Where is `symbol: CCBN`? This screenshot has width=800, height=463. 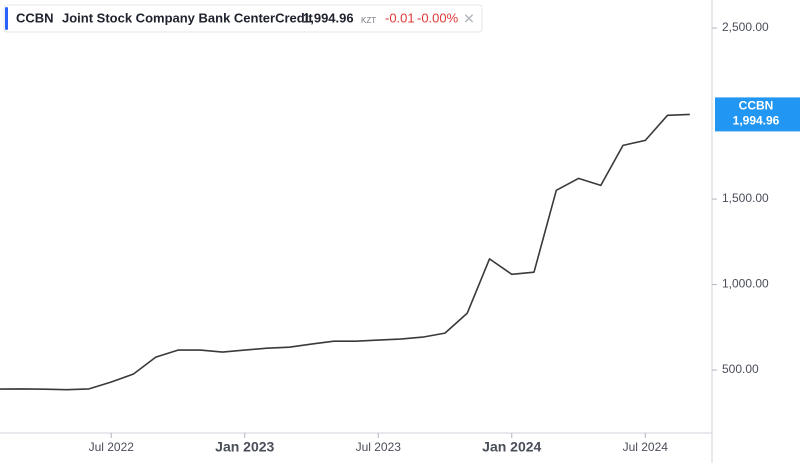 symbol: CCBN is located at coordinates (35, 17).